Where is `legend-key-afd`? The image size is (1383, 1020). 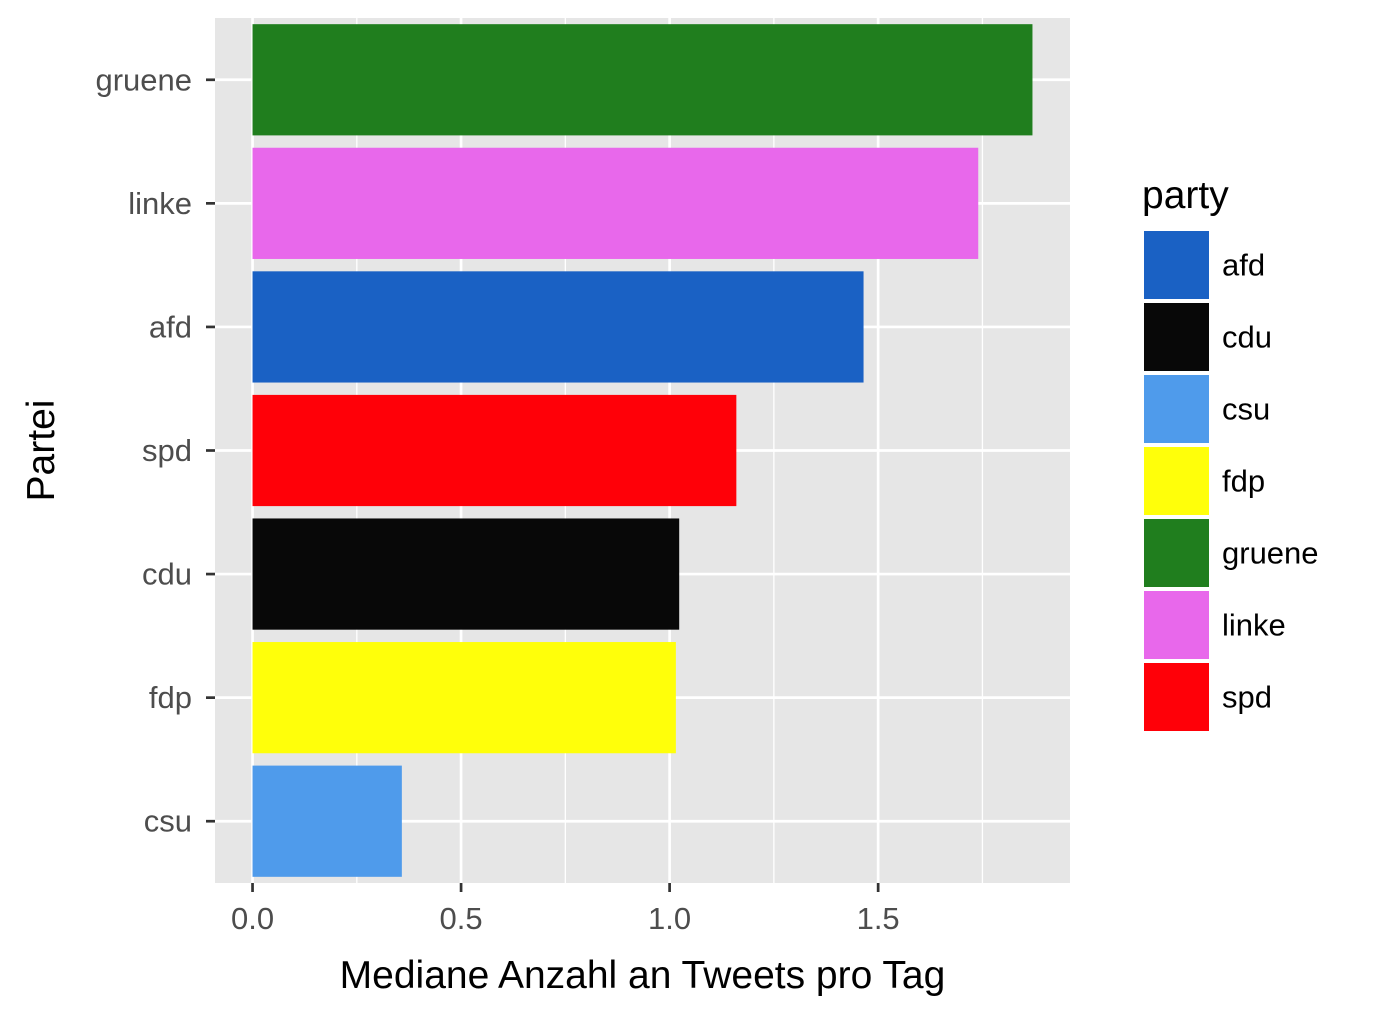
legend-key-afd is located at coordinates (1176, 265).